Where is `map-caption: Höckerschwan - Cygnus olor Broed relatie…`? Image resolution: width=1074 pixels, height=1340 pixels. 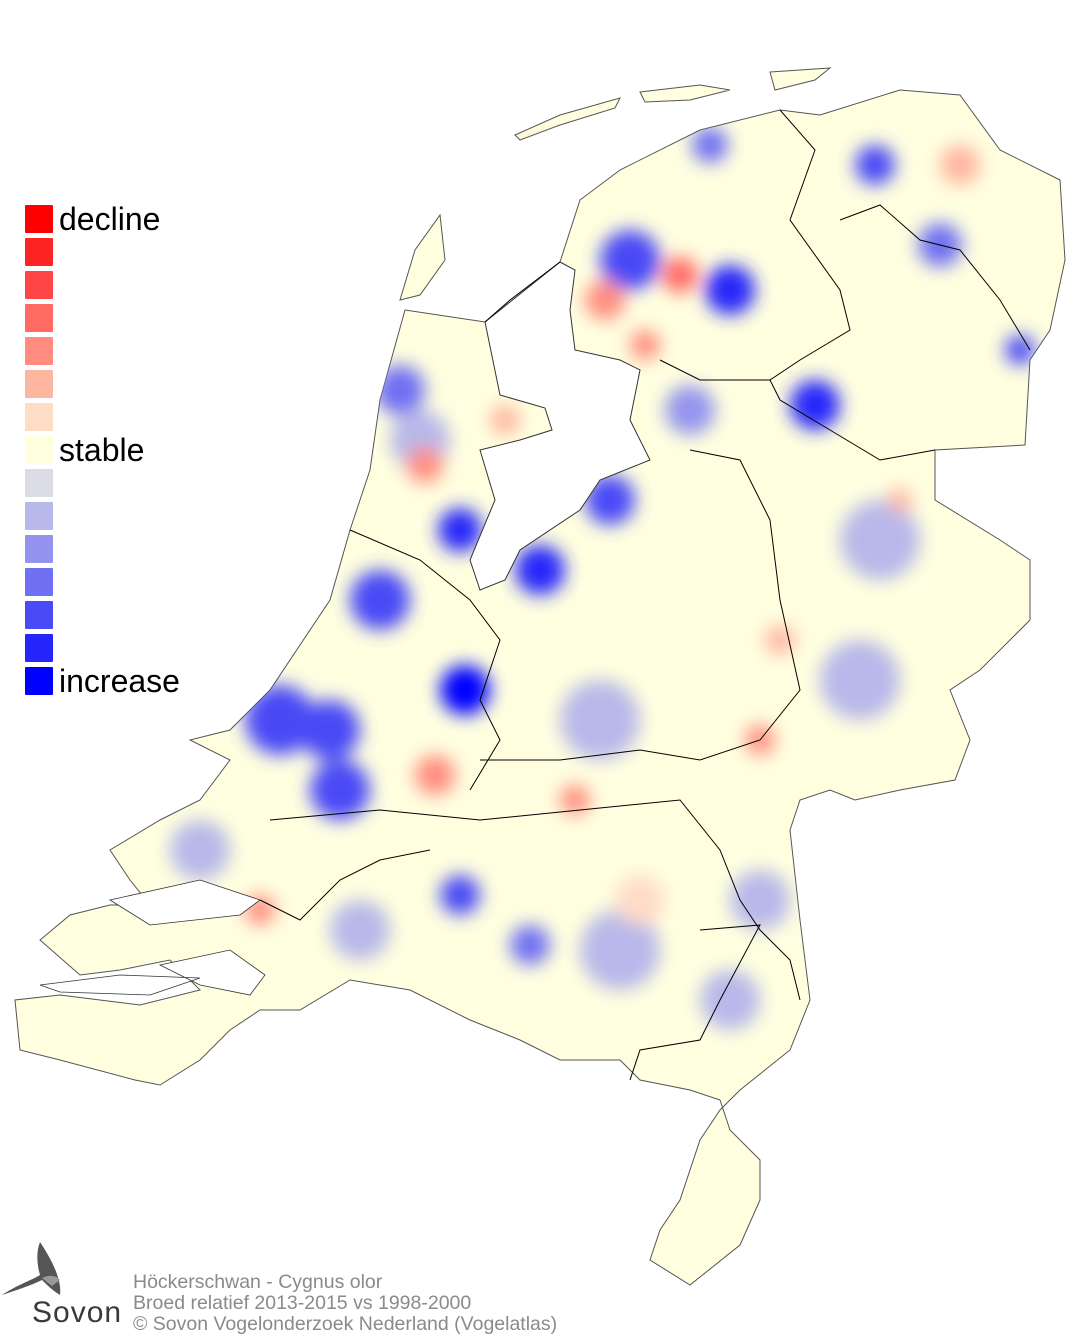 map-caption: Höckerschwan - Cygnus olor Broed relatie… is located at coordinates (345, 1303).